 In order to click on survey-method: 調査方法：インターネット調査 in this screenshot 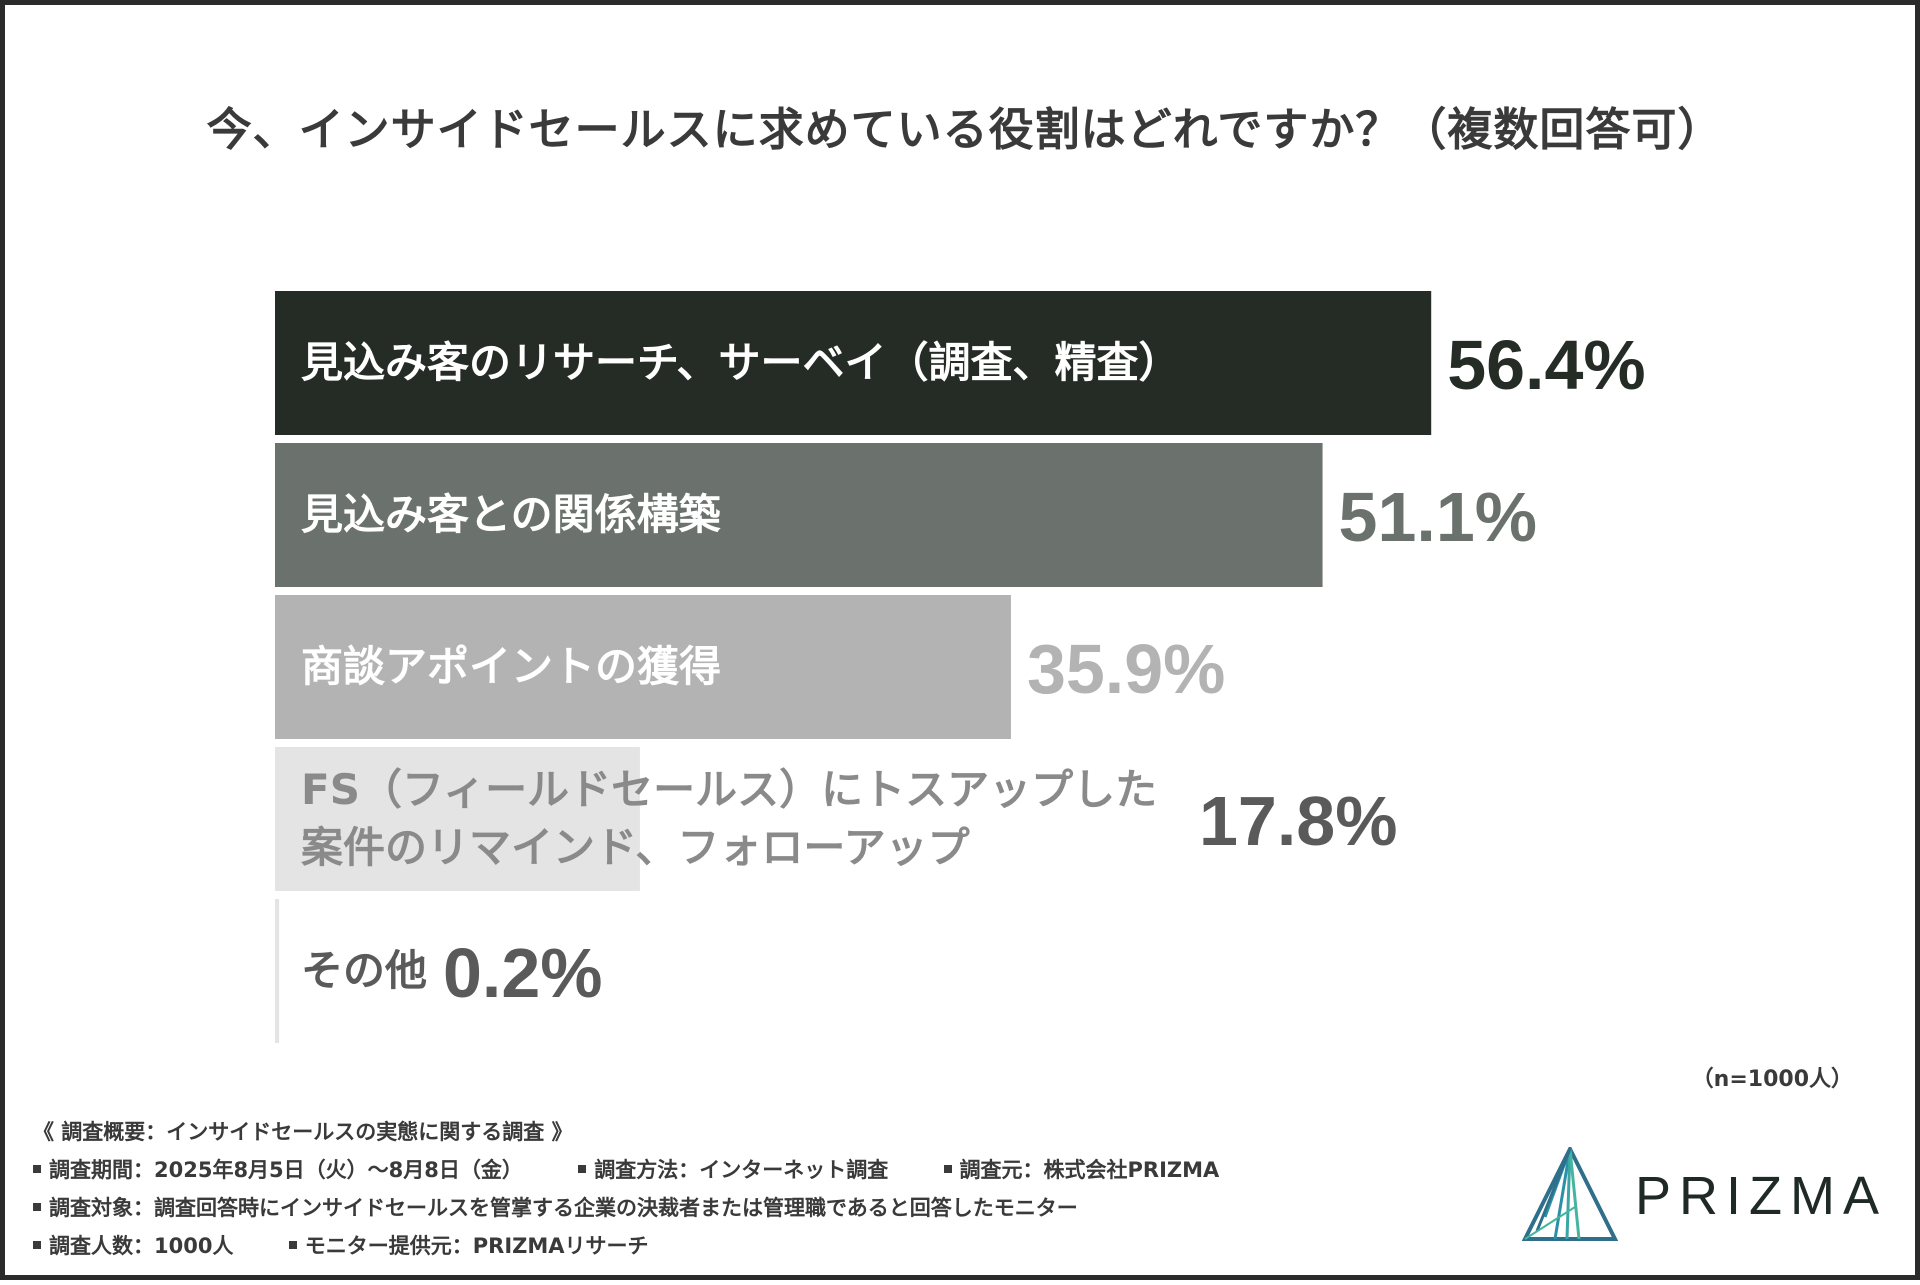, I will do `click(741, 1170)`.